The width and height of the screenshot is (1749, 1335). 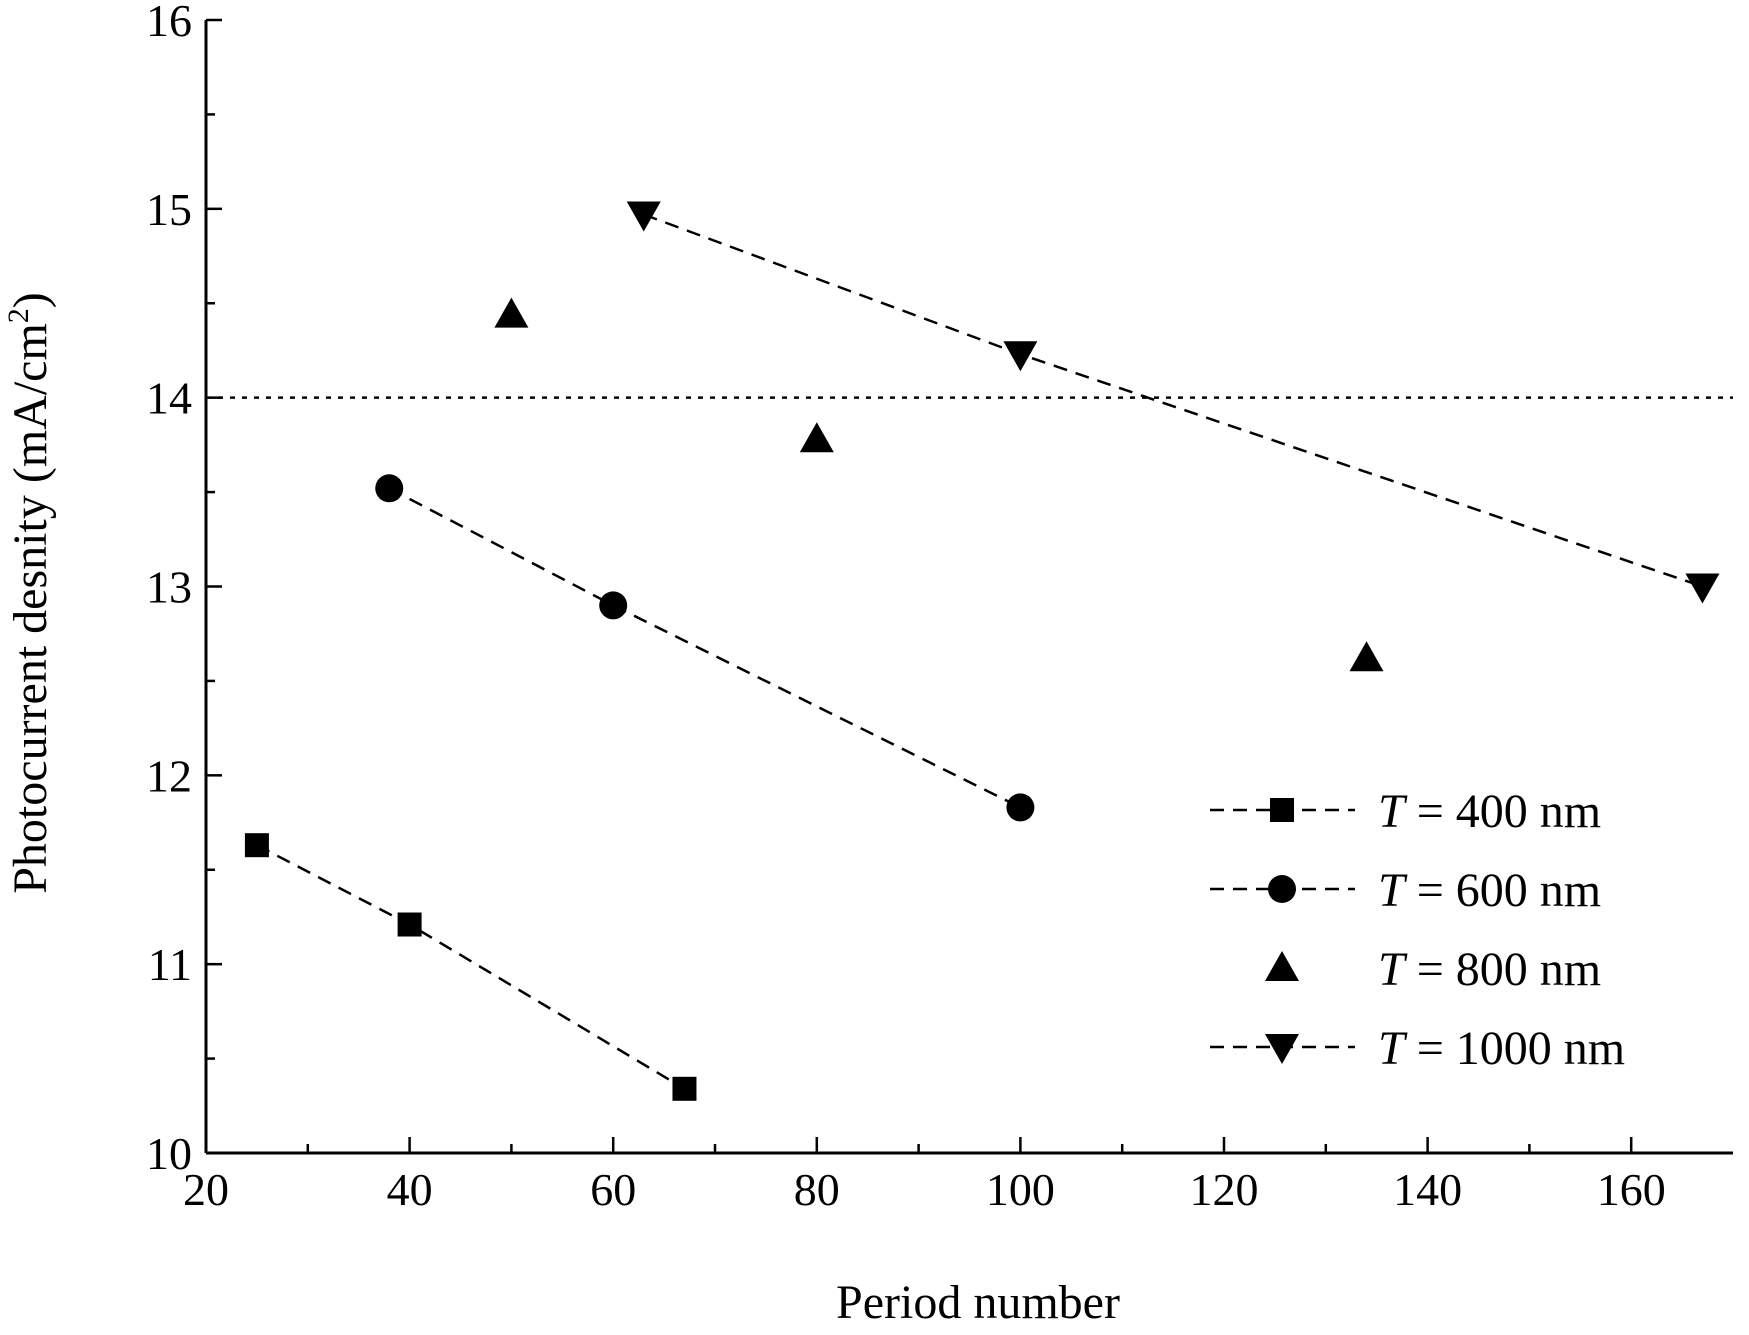 I want to click on x-tick-label: 160, so click(x=1631, y=1189).